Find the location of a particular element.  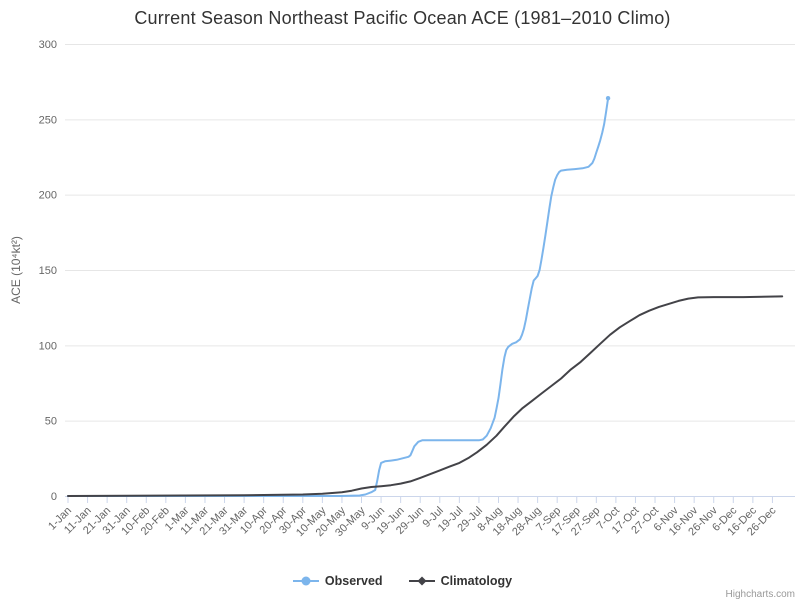

y-axis-tick-label: 250 is located at coordinates (48, 120).